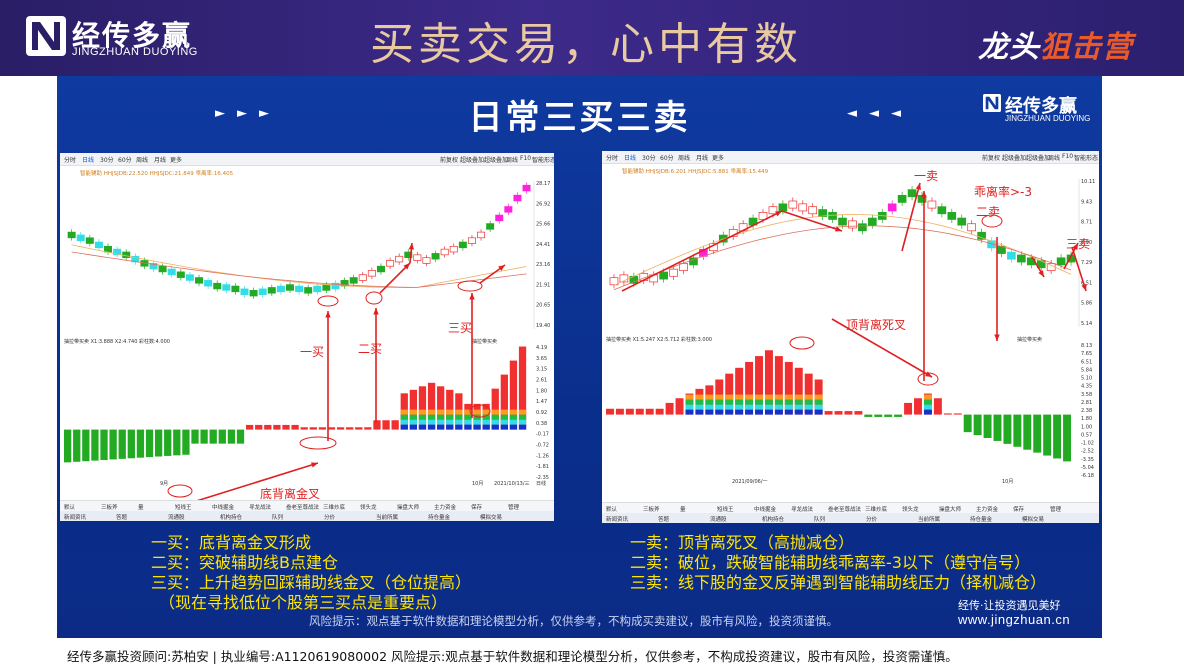 The width and height of the screenshot is (1184, 666). Describe the element at coordinates (46, 36) in the screenshot. I see `logo-mark-icon` at that location.